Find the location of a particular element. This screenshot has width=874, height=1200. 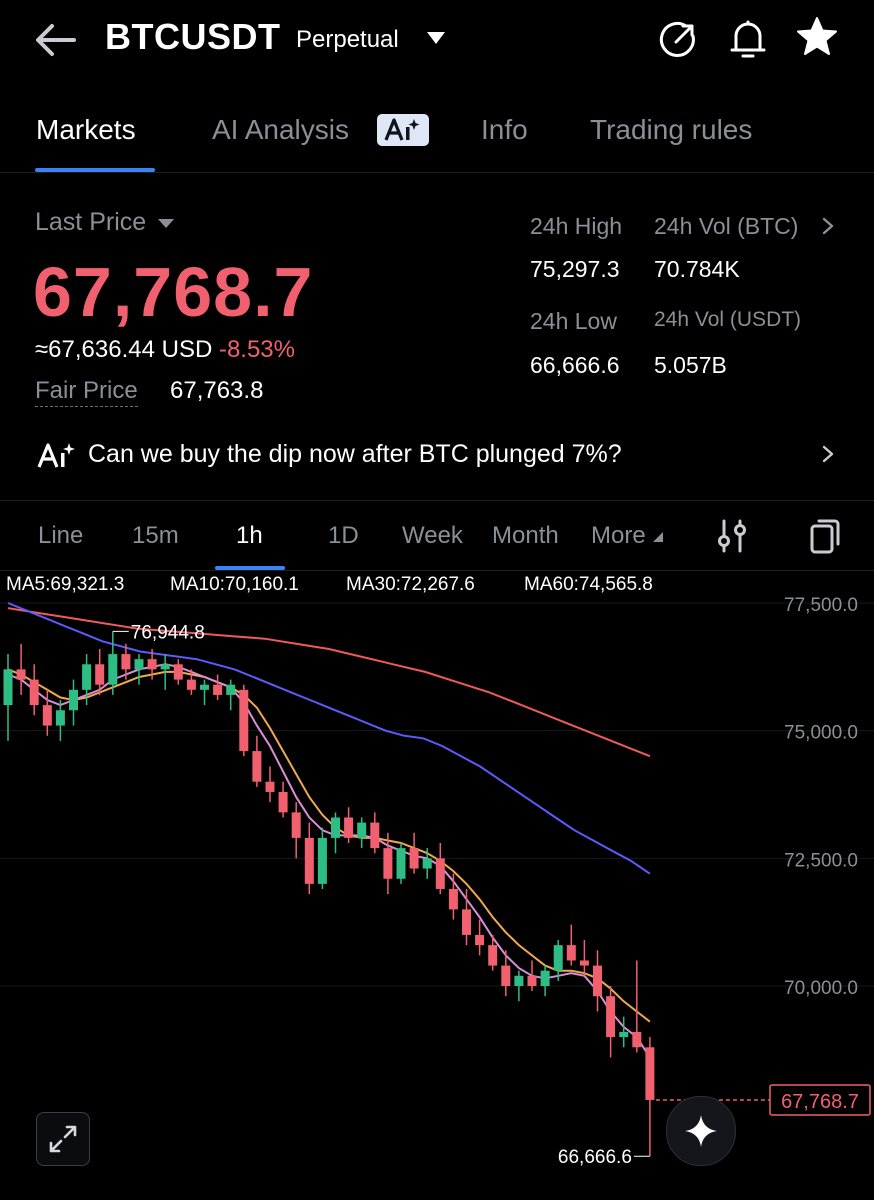

current-price-tag is located at coordinates (820, 1100).